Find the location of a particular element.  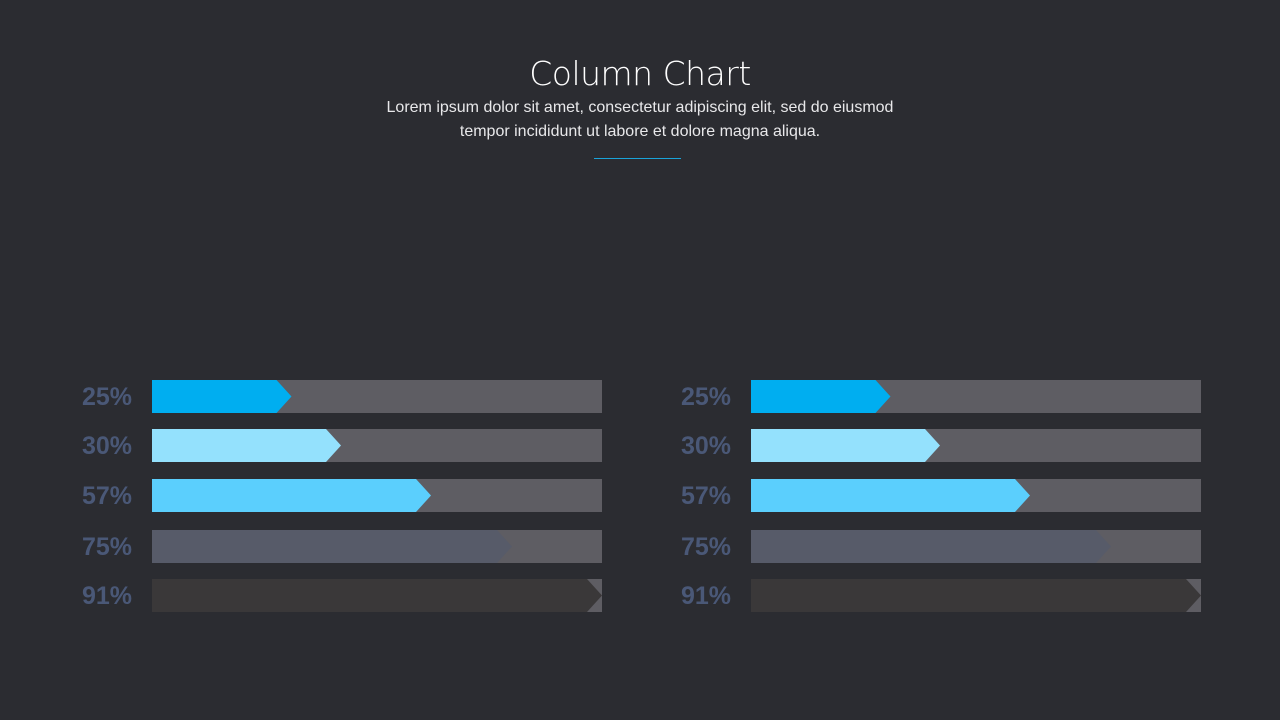

page-title: Column Chart is located at coordinates (640, 73).